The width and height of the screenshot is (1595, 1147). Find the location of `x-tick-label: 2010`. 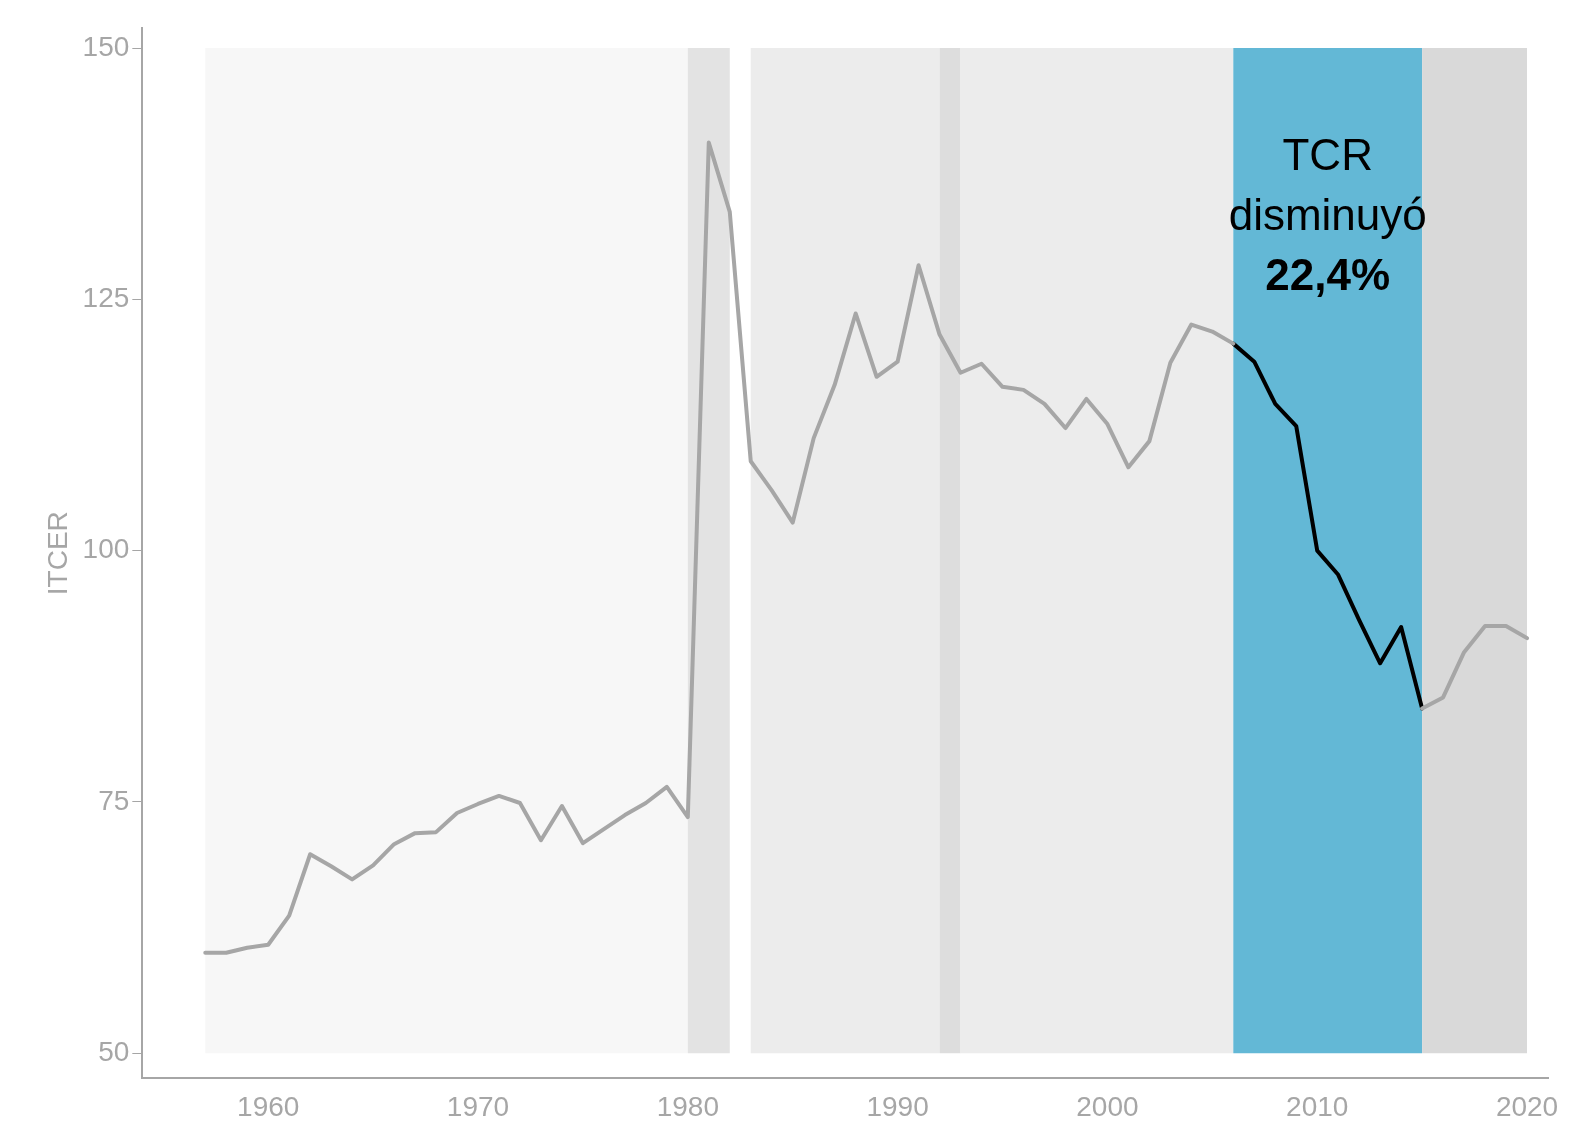

x-tick-label: 2010 is located at coordinates (1317, 1106).